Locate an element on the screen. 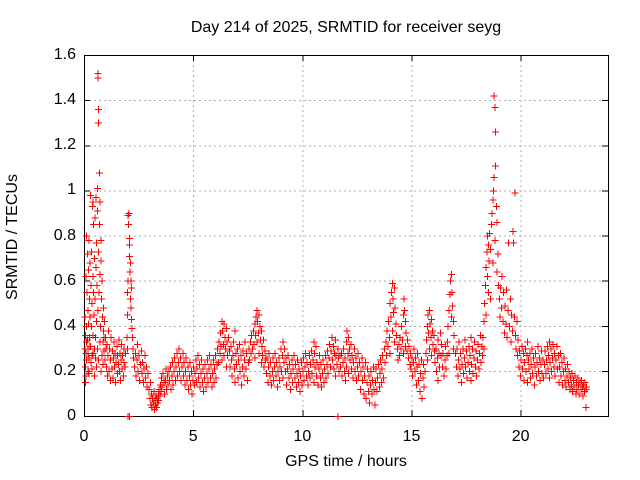 The image size is (640, 480). x-tick-label: 10 is located at coordinates (302, 436).